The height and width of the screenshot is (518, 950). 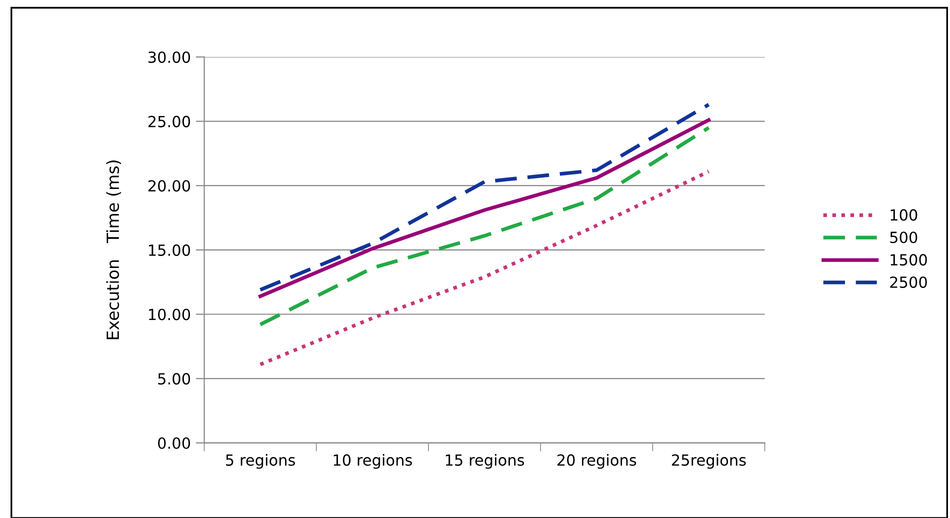 I want to click on y-axis-title: Execution Time (ms), so click(x=114, y=250).